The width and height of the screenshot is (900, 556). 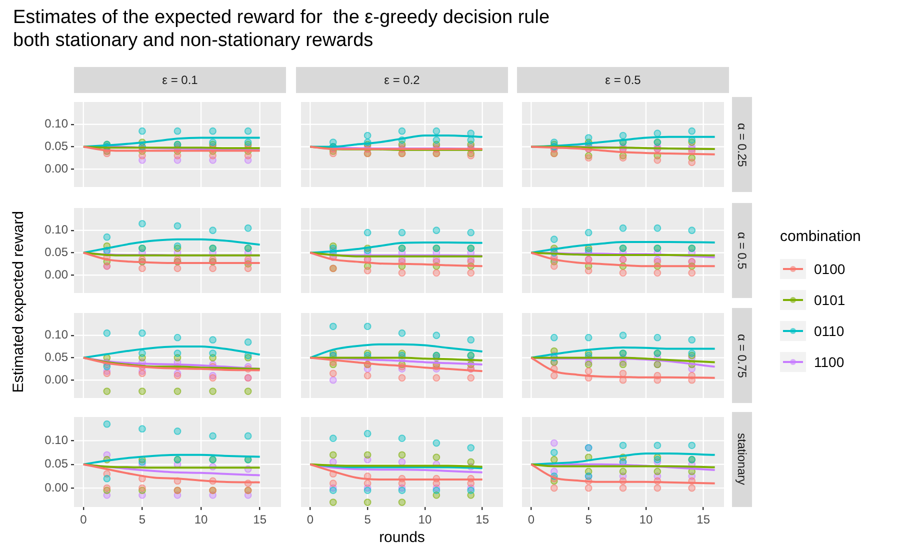 I want to click on chart-subtitle: ε = 0.2, so click(x=402, y=80).